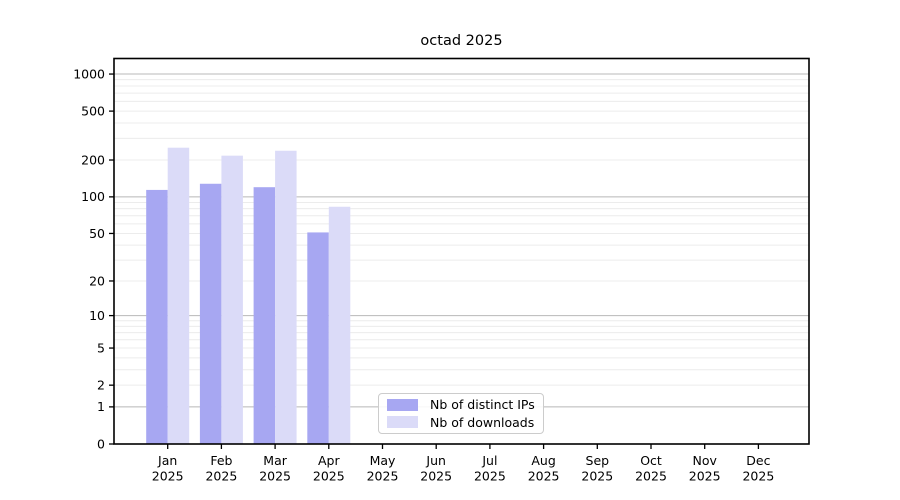 This screenshot has height=500, width=900. Describe the element at coordinates (318, 338) in the screenshot. I see `bar-distinct-ips-Apr` at that location.